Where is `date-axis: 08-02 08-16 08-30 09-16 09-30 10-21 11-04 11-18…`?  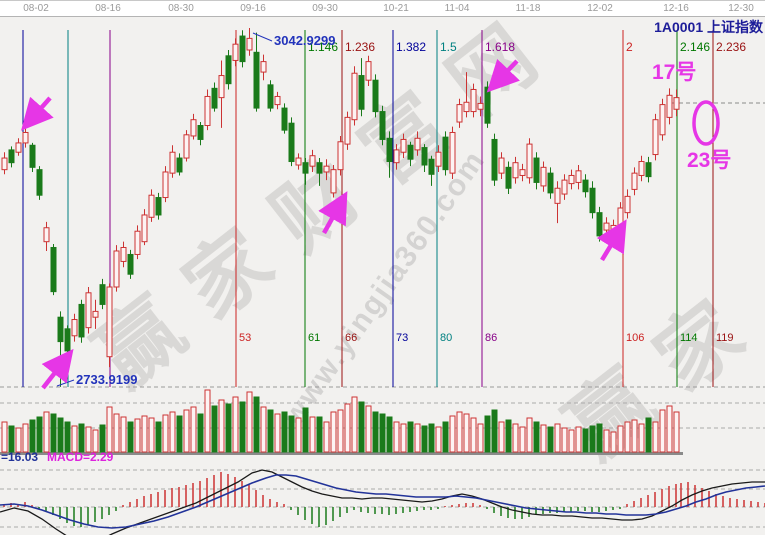
date-axis: 08-02 08-16 08-30 09-16 09-30 10-21 11-04 11-18… is located at coordinates (382, 8).